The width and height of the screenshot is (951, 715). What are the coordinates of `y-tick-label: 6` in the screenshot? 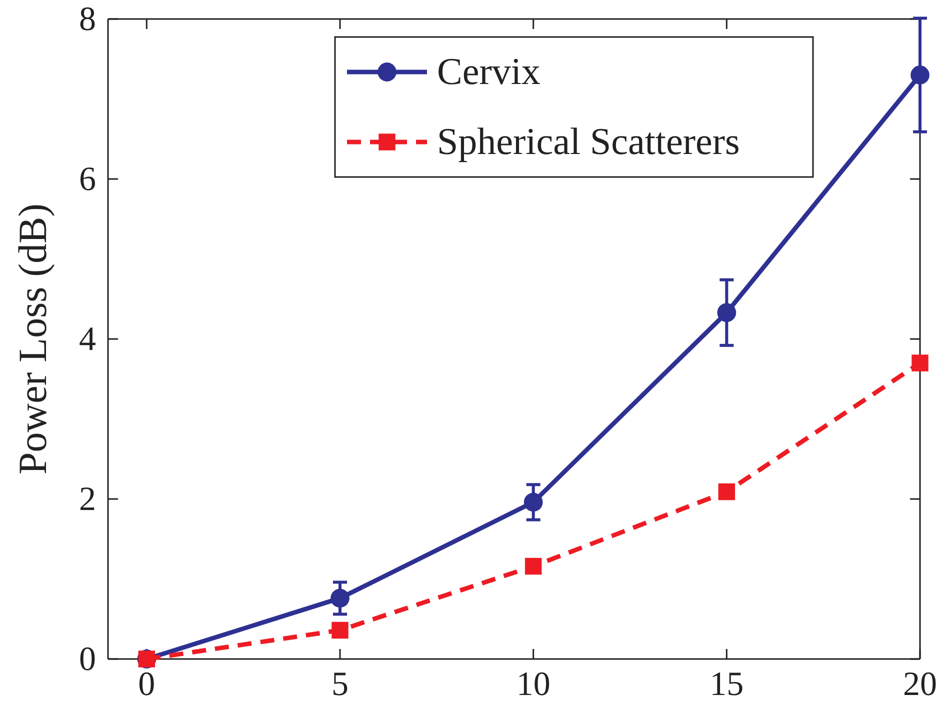 It's located at (87, 179).